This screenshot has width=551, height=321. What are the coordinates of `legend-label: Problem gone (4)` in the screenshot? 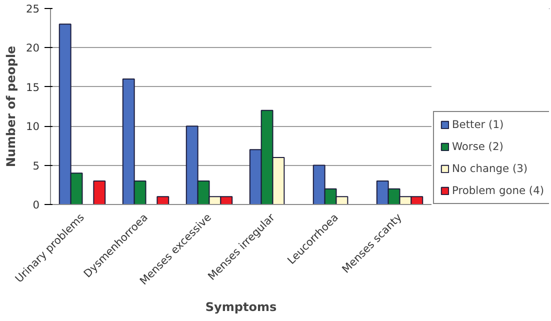 It's located at (498, 190).